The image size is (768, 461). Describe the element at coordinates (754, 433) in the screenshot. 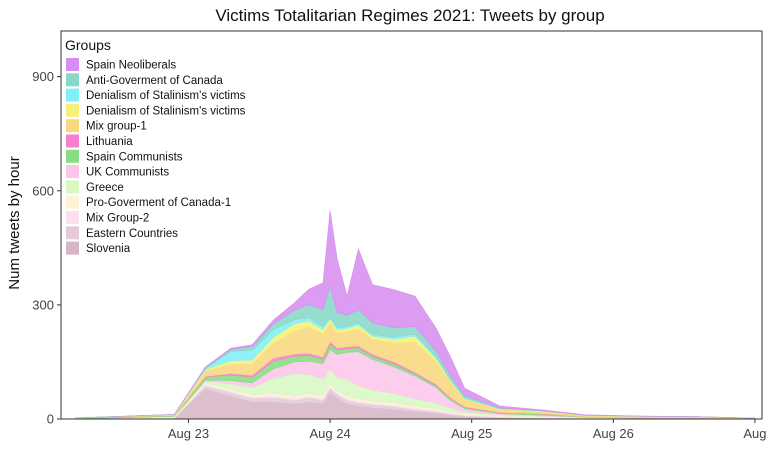

I see `x-tick-label-4: Aug` at that location.